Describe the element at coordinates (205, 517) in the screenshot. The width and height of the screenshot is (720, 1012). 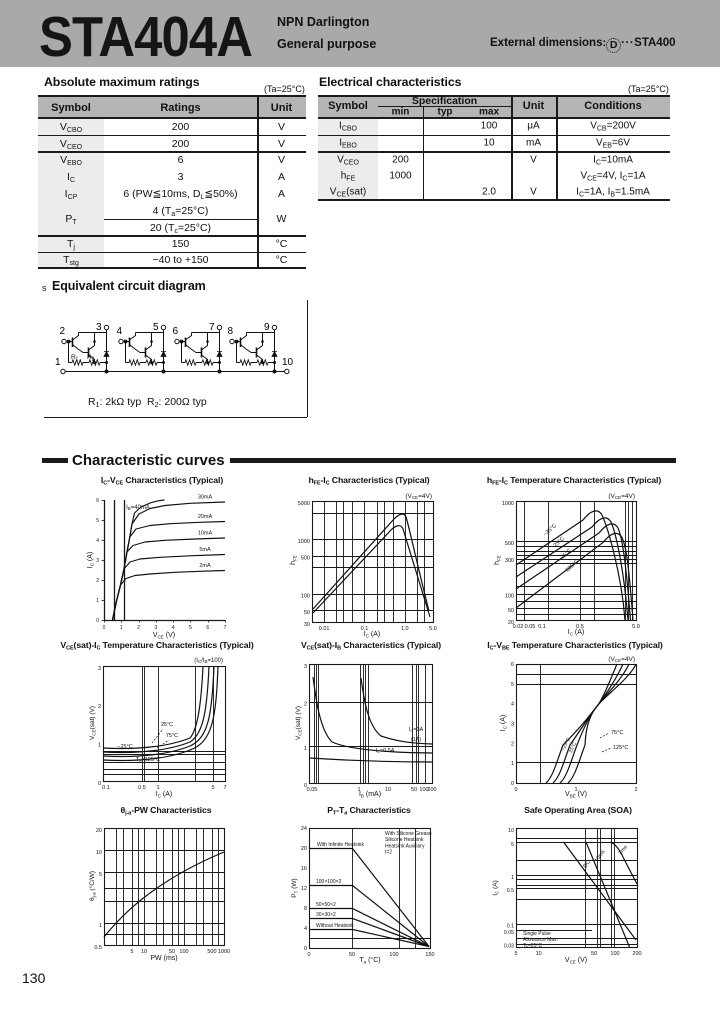
I see `svg-text: 20mA` at that location.